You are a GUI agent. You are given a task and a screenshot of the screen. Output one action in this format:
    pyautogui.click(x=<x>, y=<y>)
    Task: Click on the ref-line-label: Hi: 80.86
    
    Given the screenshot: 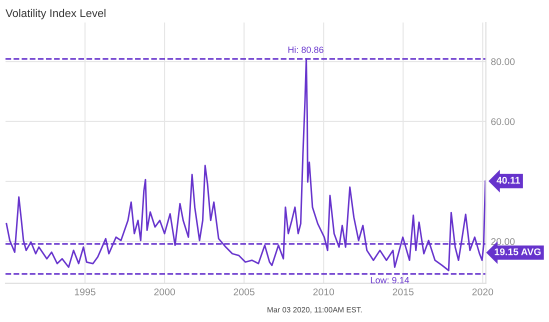 What is the action you would take?
    pyautogui.click(x=306, y=49)
    